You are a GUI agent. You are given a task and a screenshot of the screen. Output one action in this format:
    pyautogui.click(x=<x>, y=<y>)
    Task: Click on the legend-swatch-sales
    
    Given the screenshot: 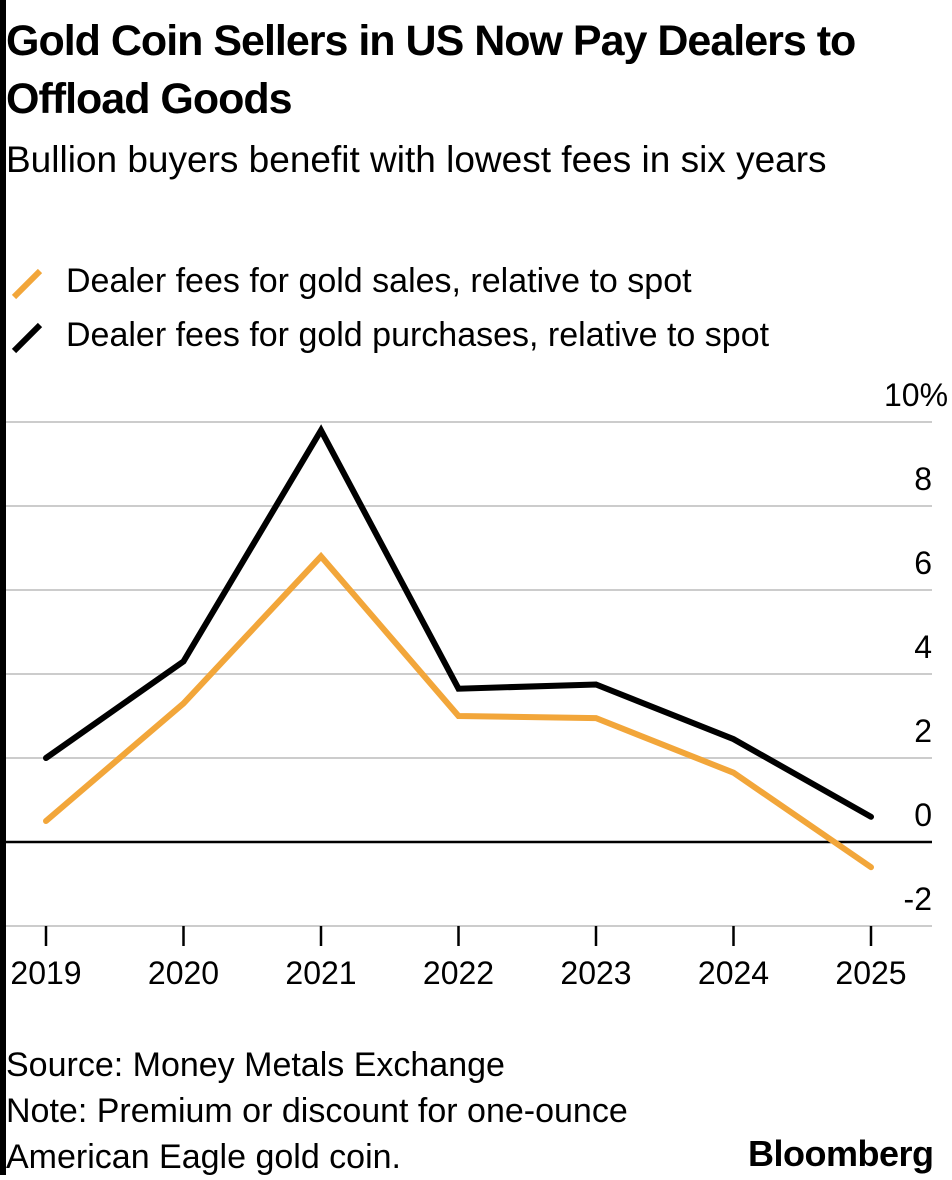 What is the action you would take?
    pyautogui.click(x=27, y=284)
    